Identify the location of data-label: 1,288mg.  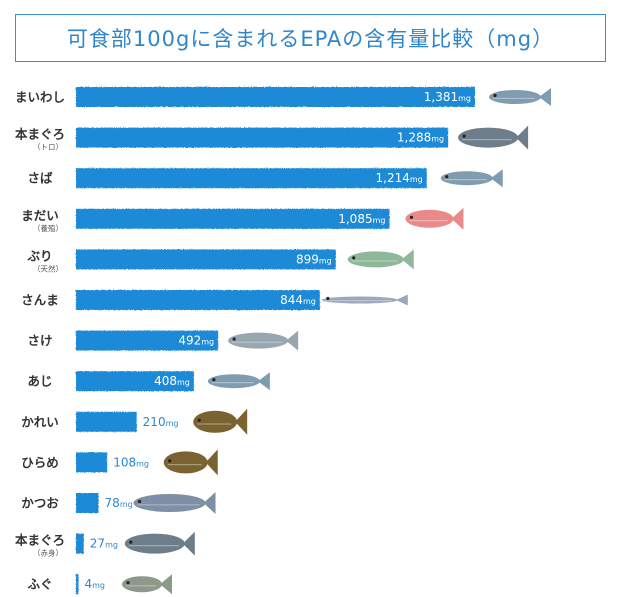
(420, 138).